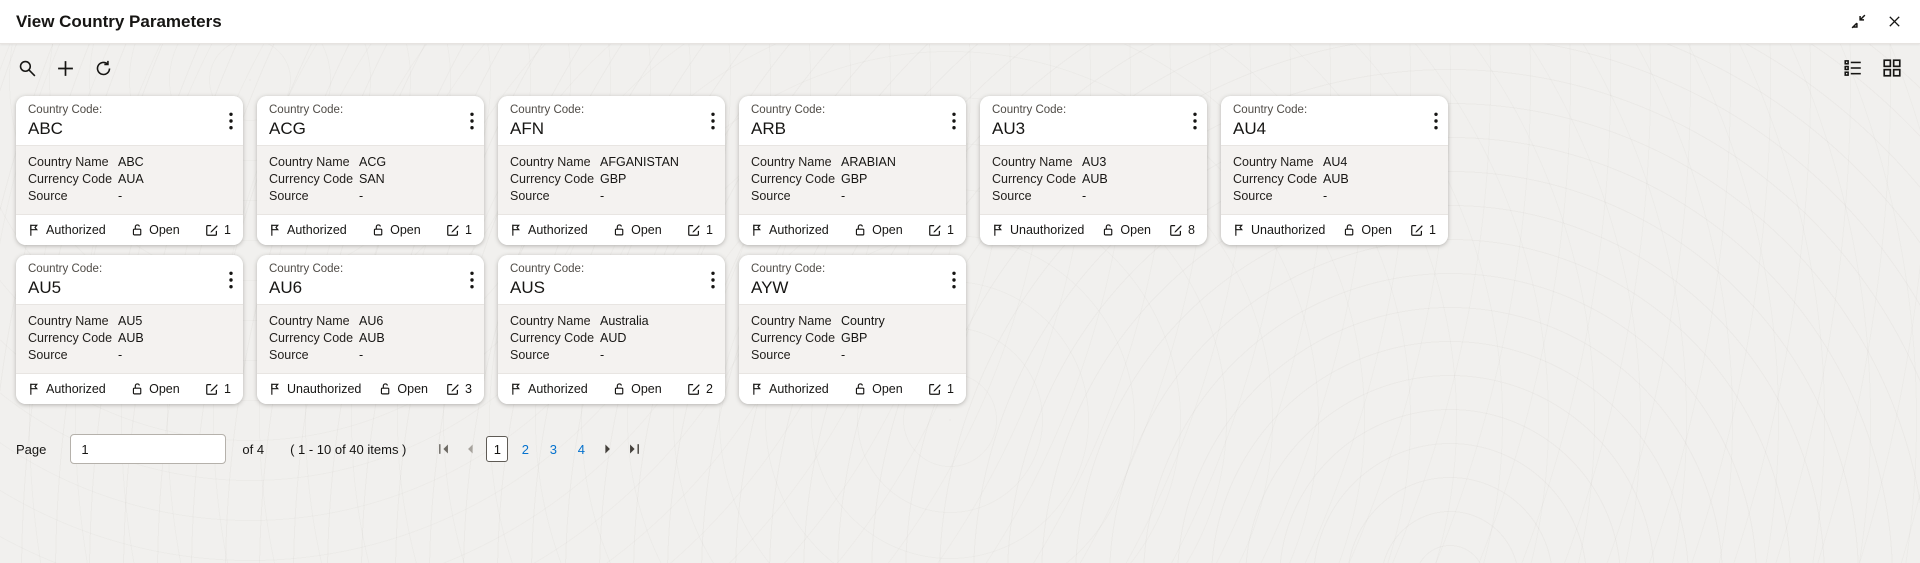 The width and height of the screenshot is (1920, 563). I want to click on search-button, so click(27, 68).